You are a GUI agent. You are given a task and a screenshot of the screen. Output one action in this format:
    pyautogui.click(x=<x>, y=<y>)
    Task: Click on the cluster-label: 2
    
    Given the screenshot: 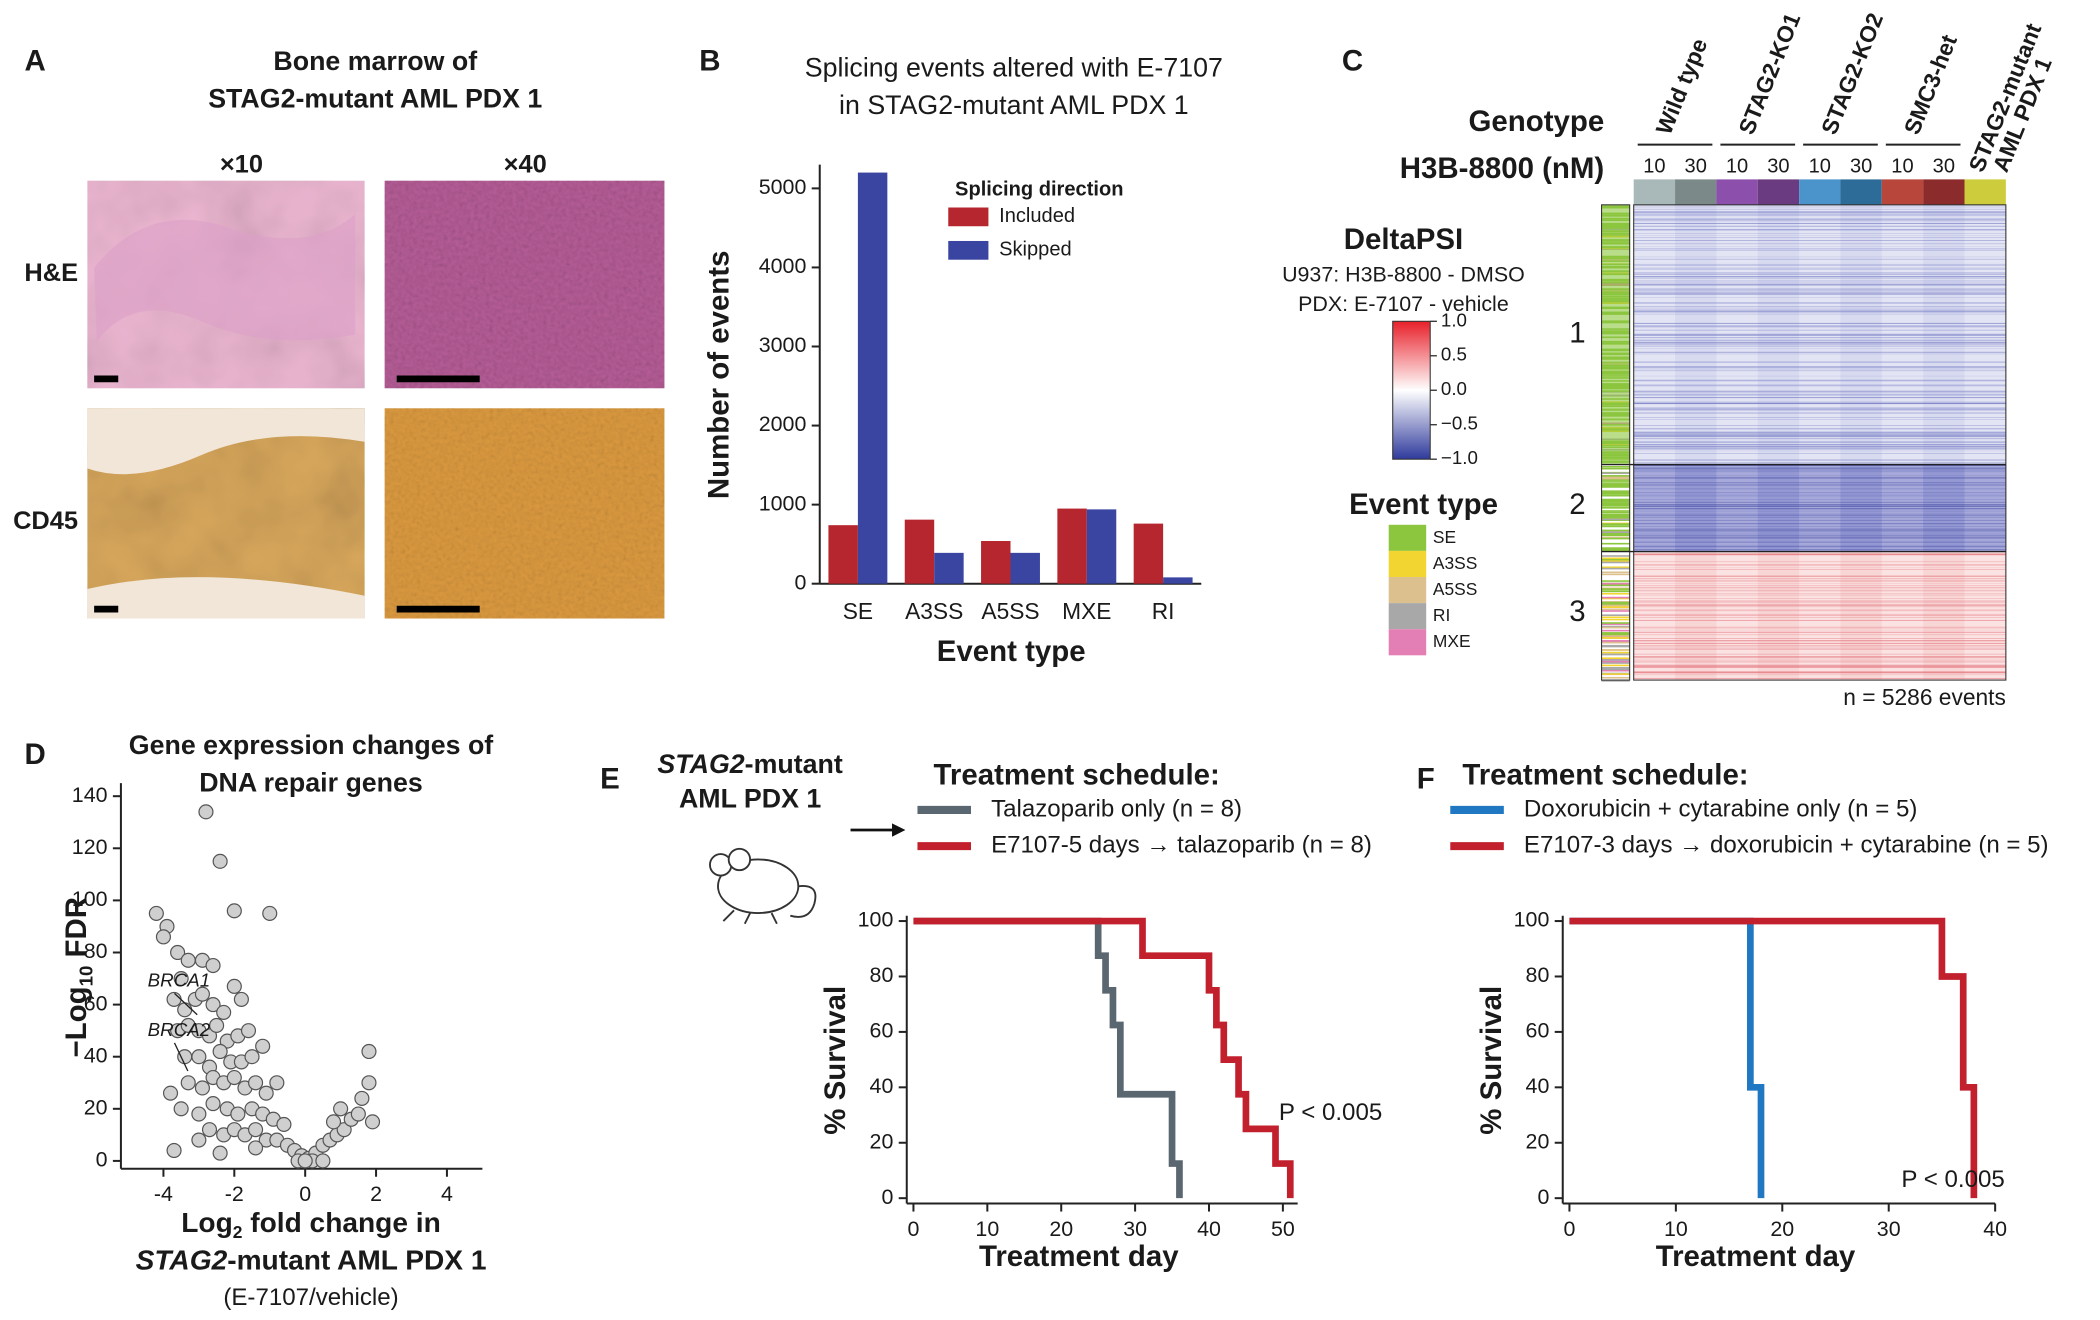 What is the action you would take?
    pyautogui.click(x=1577, y=504)
    